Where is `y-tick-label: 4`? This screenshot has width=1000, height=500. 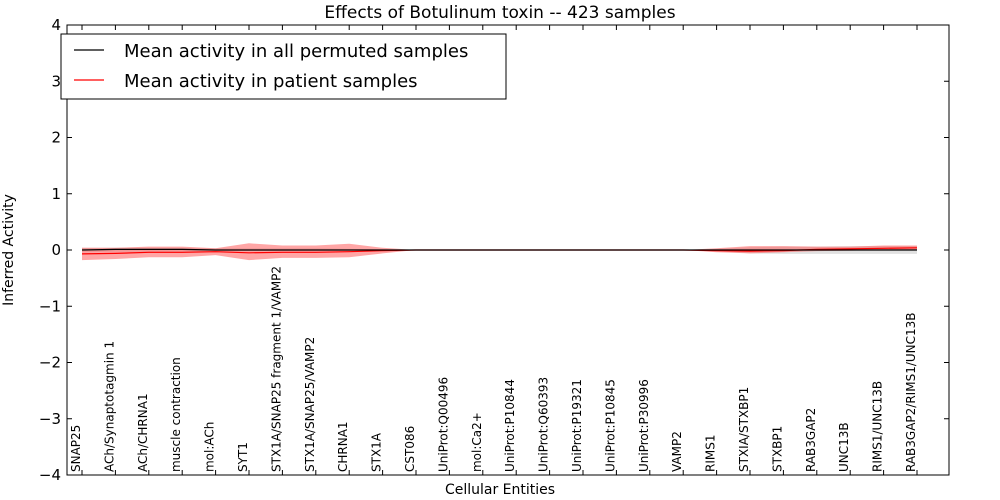 y-tick-label: 4 is located at coordinates (56, 25).